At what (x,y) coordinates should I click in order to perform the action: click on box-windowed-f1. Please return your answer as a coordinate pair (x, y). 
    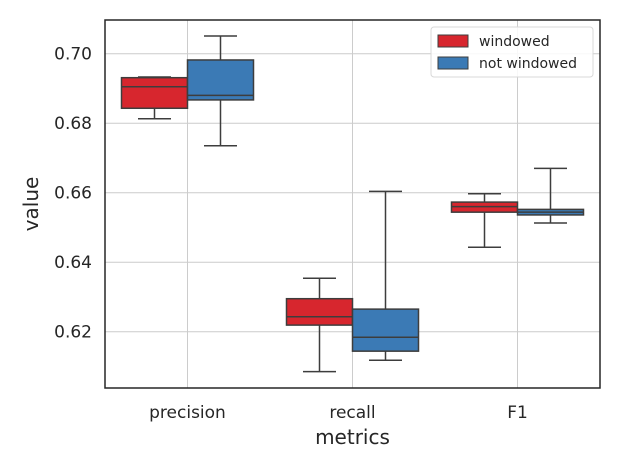
    Looking at the image, I should click on (484, 220).